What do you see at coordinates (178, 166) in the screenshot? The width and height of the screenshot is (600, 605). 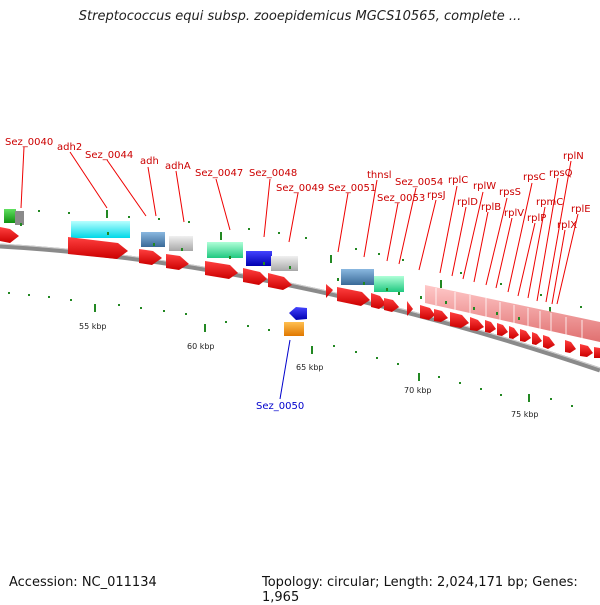 I see `label-adhA: adhA` at bounding box center [178, 166].